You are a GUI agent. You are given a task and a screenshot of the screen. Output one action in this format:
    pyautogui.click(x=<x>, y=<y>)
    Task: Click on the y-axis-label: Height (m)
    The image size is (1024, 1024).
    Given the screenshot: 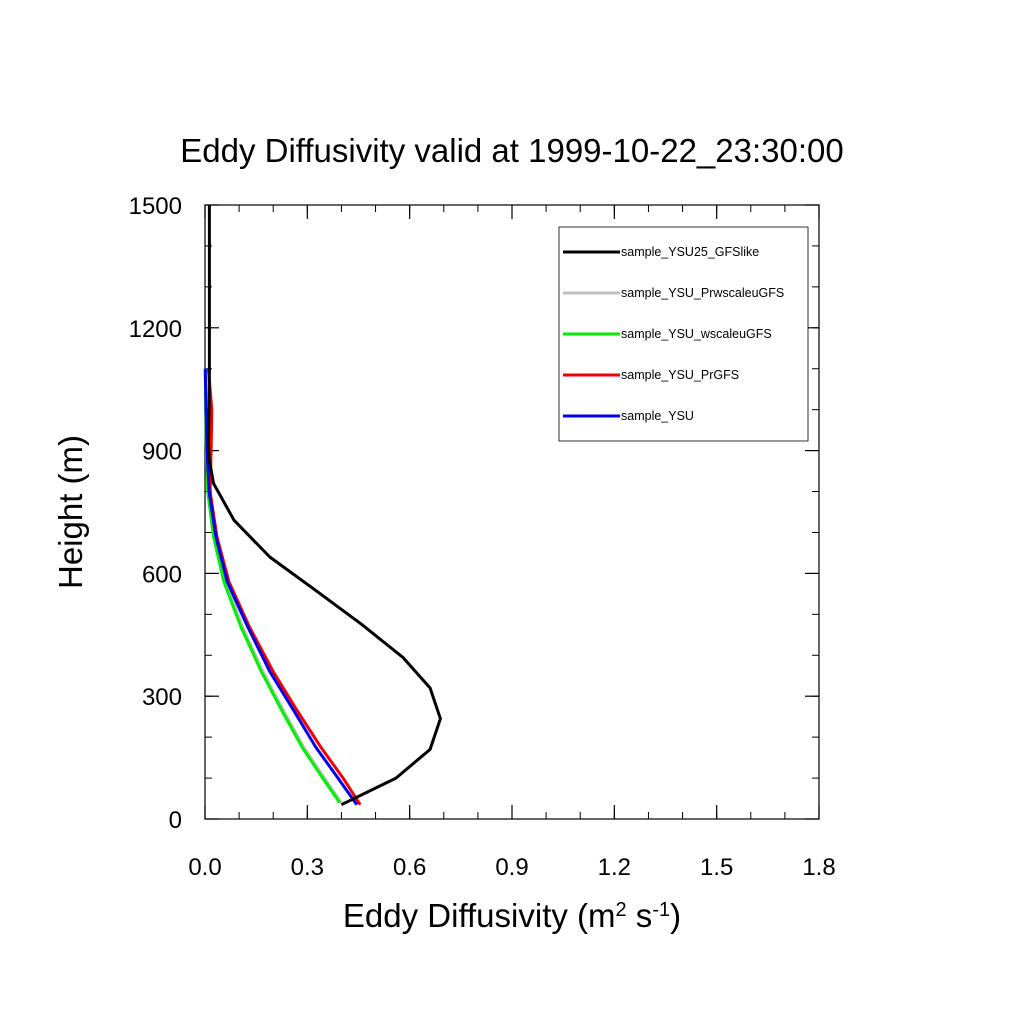 What is the action you would take?
    pyautogui.click(x=70, y=512)
    